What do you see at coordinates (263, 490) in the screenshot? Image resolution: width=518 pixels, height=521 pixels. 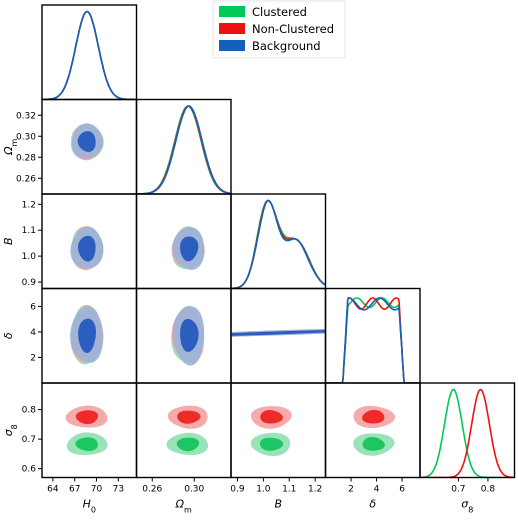 I see `xtick-label-B-1.0: 1.0` at bounding box center [263, 490].